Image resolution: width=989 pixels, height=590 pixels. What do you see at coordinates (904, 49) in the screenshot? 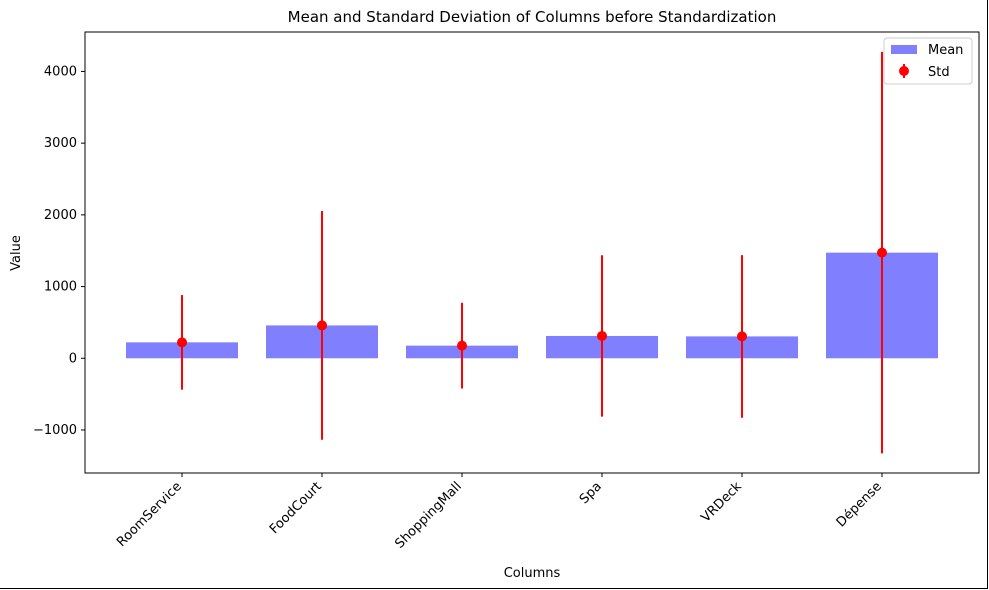
I see `legend-swatch-mean` at bounding box center [904, 49].